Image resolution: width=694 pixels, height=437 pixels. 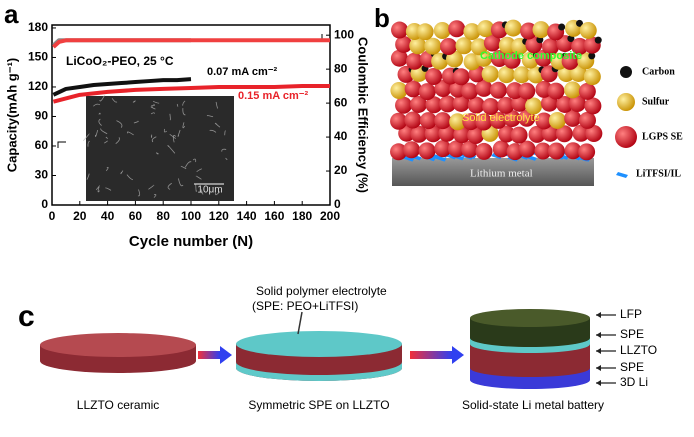 I want to click on panel-label: b, so click(x=382, y=18).